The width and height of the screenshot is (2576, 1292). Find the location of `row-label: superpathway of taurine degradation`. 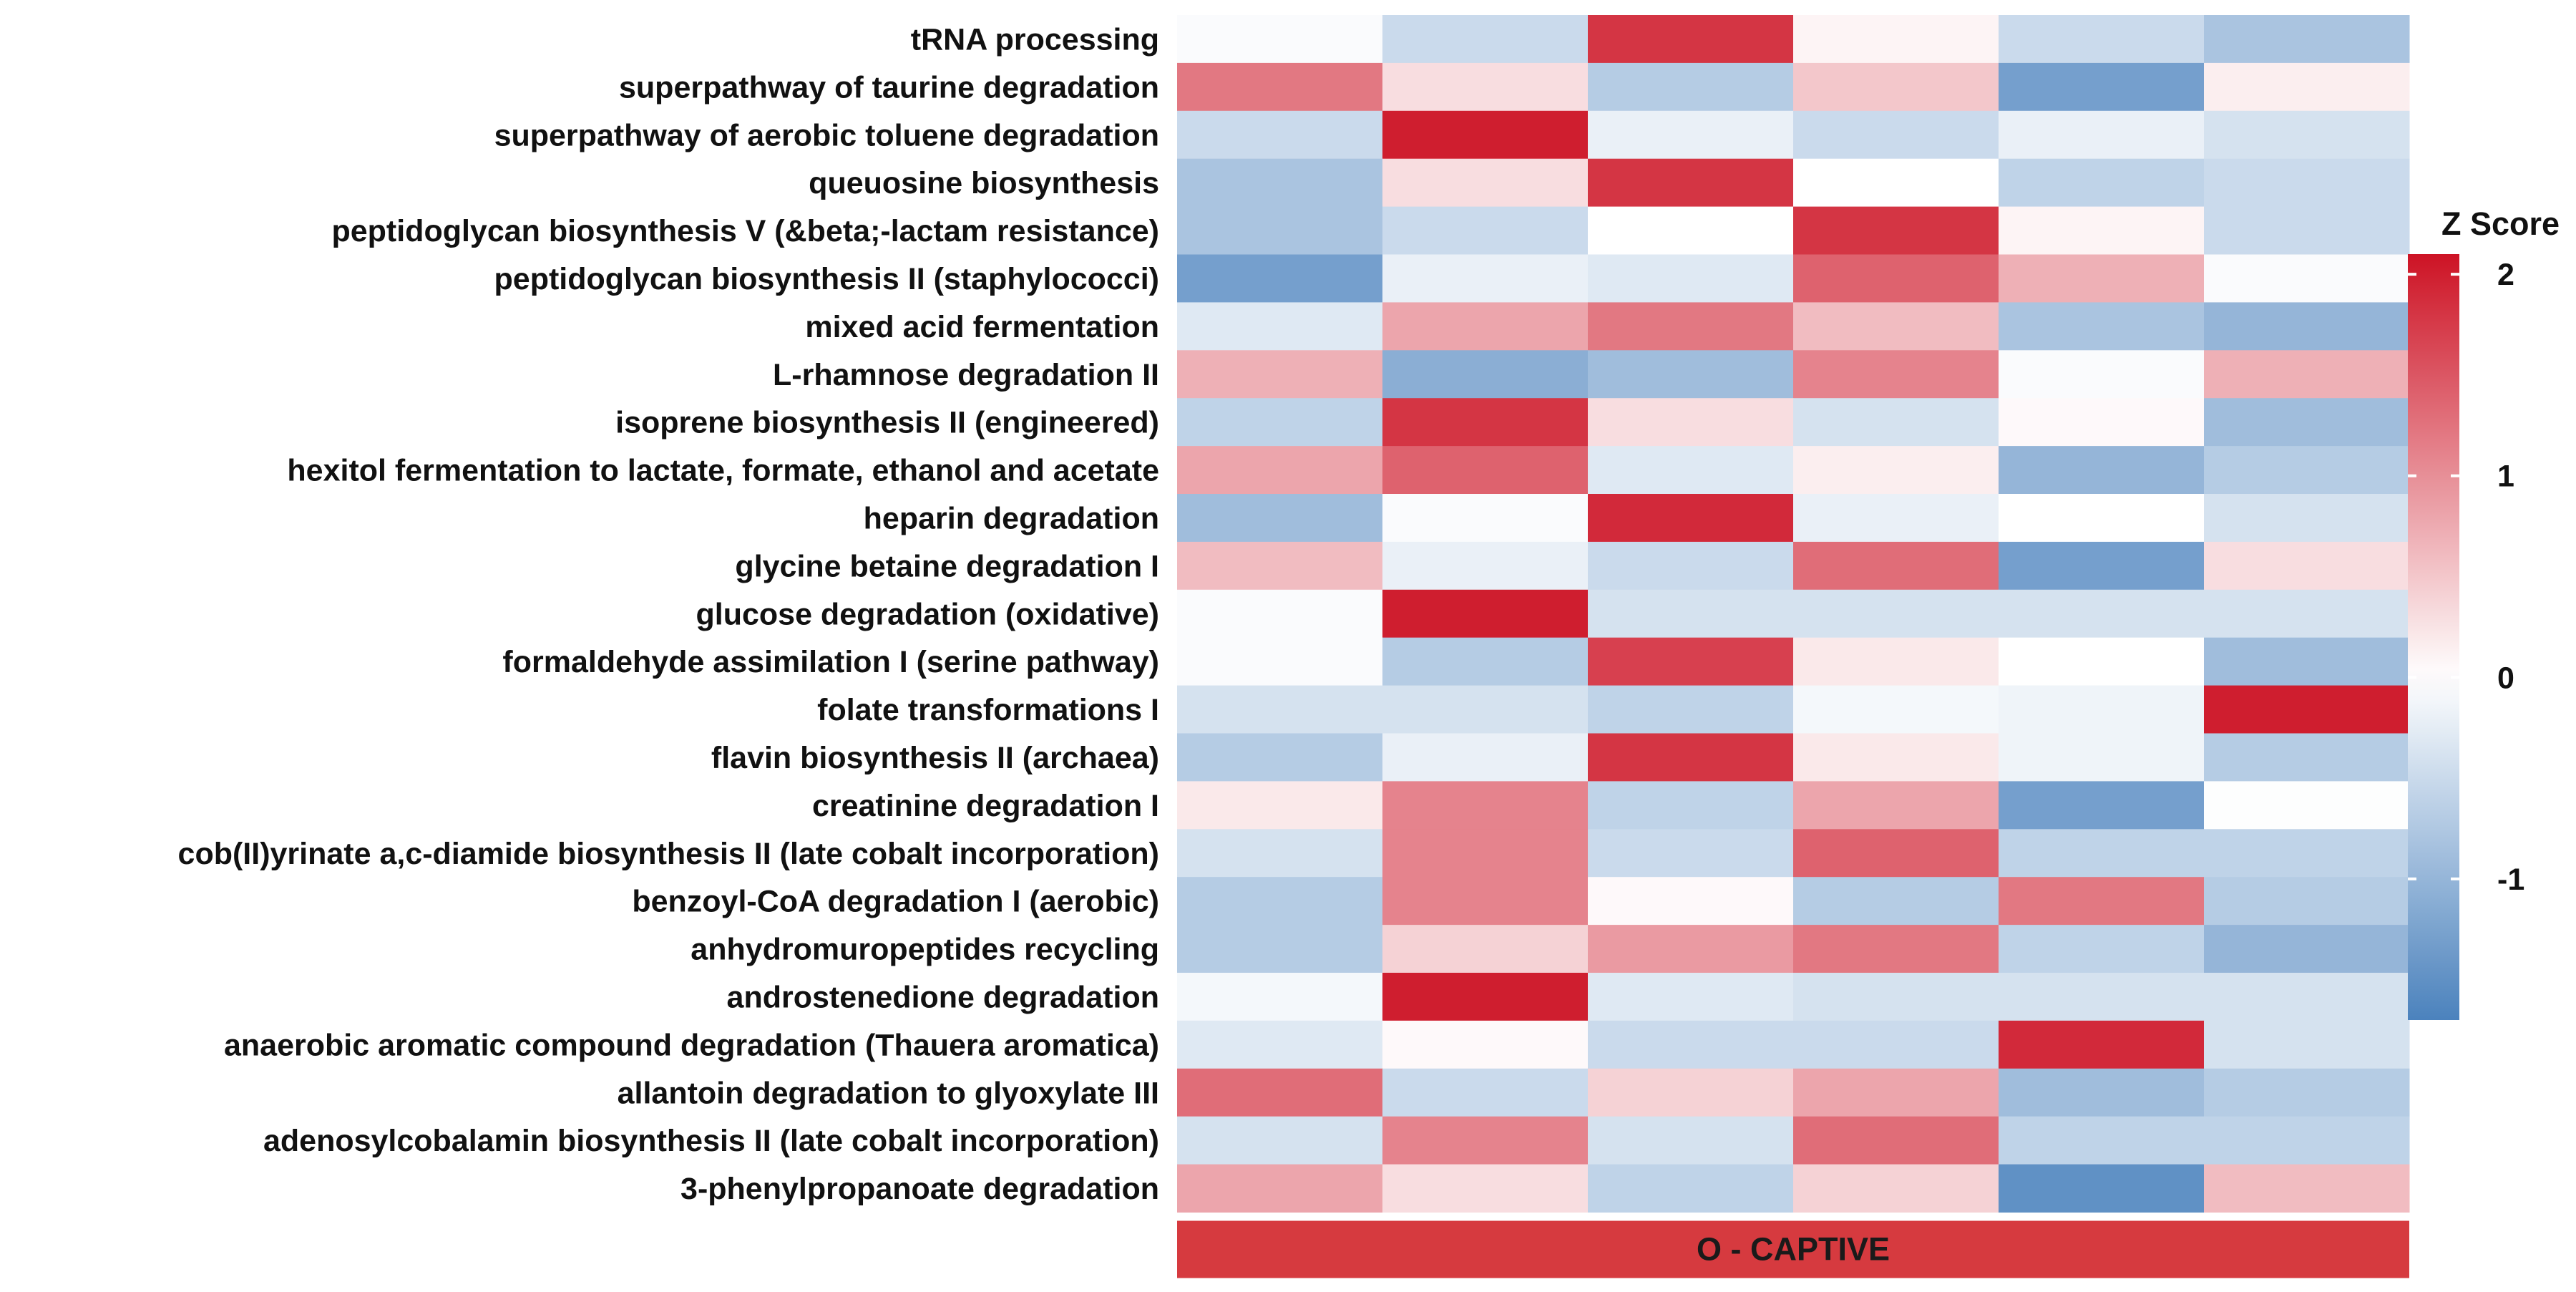

row-label: superpathway of taurine degradation is located at coordinates (889, 87).